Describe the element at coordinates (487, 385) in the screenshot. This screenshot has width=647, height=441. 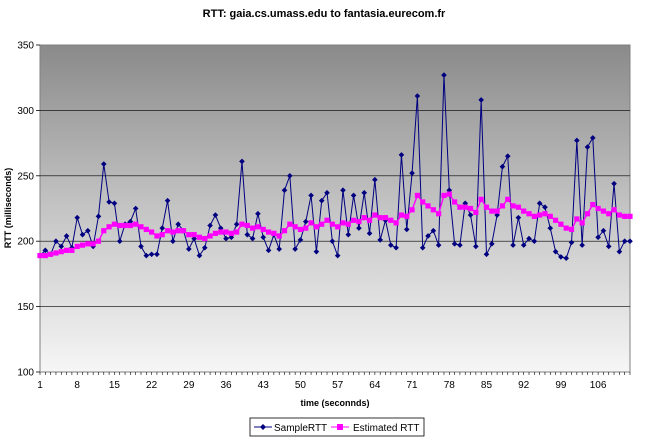
I see `x-tick-label: 85` at that location.